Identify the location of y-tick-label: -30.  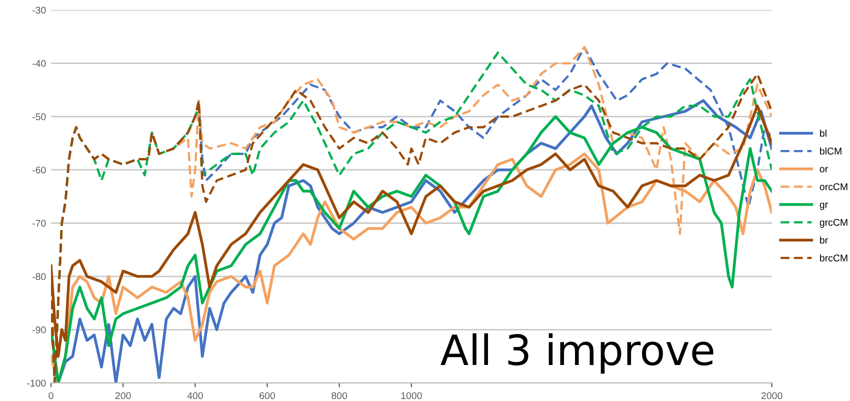
(39, 10).